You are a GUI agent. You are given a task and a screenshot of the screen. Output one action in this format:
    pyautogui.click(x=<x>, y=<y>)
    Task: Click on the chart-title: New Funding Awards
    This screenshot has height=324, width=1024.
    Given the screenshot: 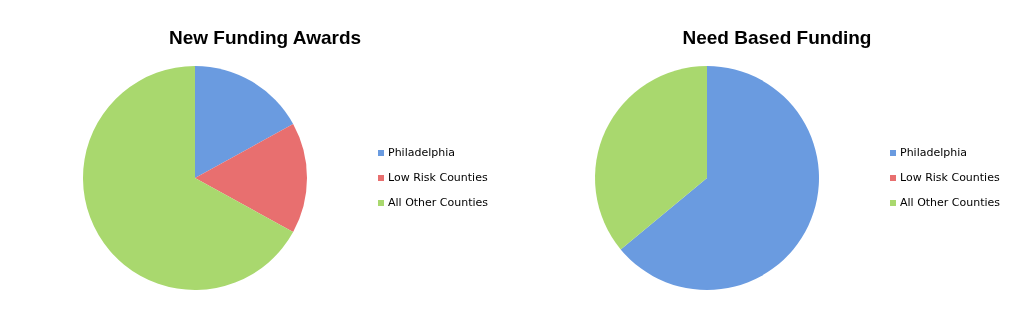 What is the action you would take?
    pyautogui.click(x=265, y=37)
    